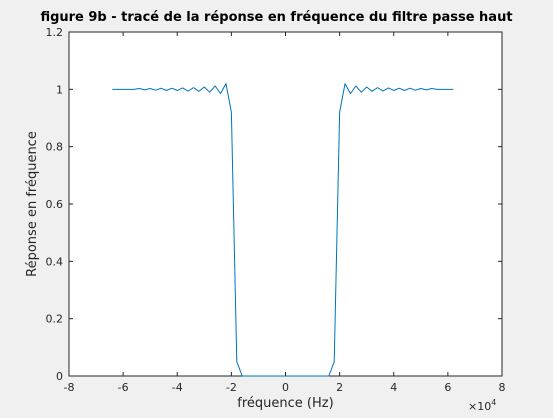  Describe the element at coordinates (285, 403) in the screenshot. I see `x-axis-label: fréquence (Hz)` at that location.